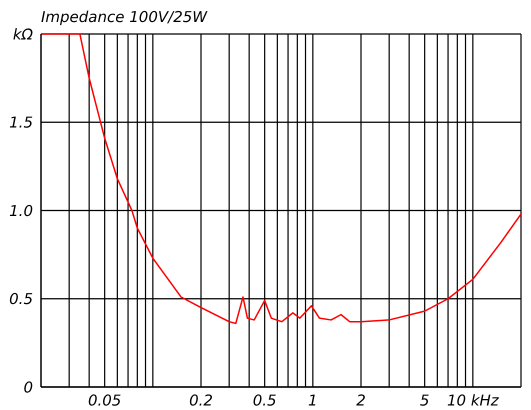 This screenshot has height=410, width=531. Describe the element at coordinates (473, 401) in the screenshot. I see `x-tick-label: 10 kHz` at that location.